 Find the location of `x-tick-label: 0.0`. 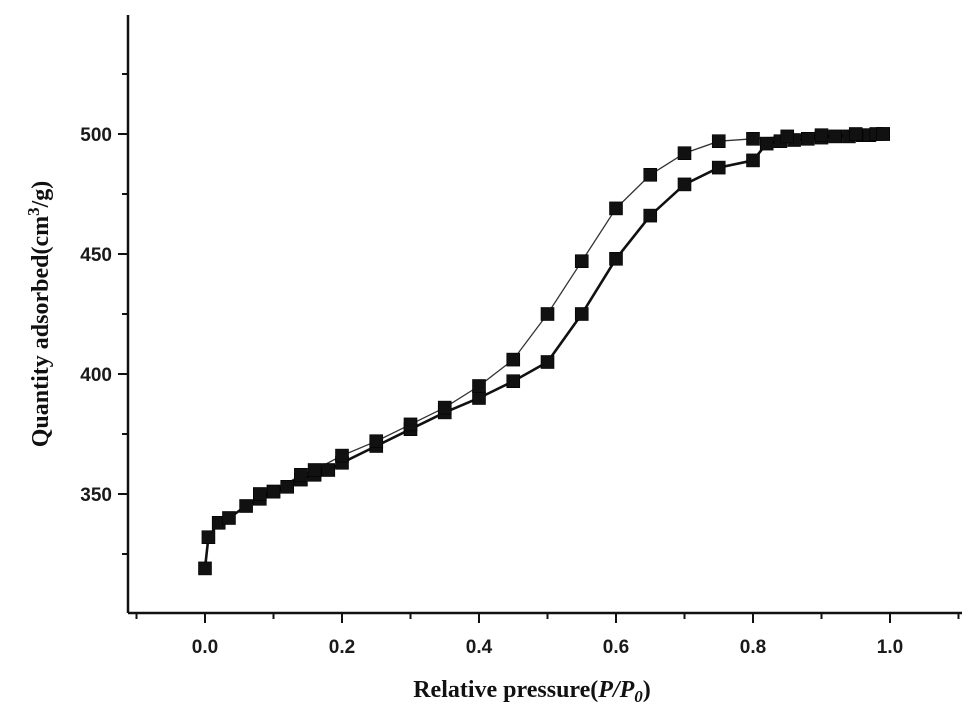

x-tick-label: 0.0 is located at coordinates (205, 647).